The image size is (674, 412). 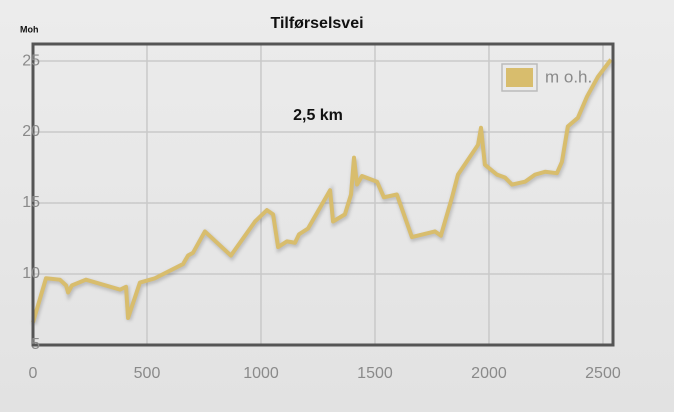 What do you see at coordinates (375, 373) in the screenshot?
I see `x-tick-label: 1500` at bounding box center [375, 373].